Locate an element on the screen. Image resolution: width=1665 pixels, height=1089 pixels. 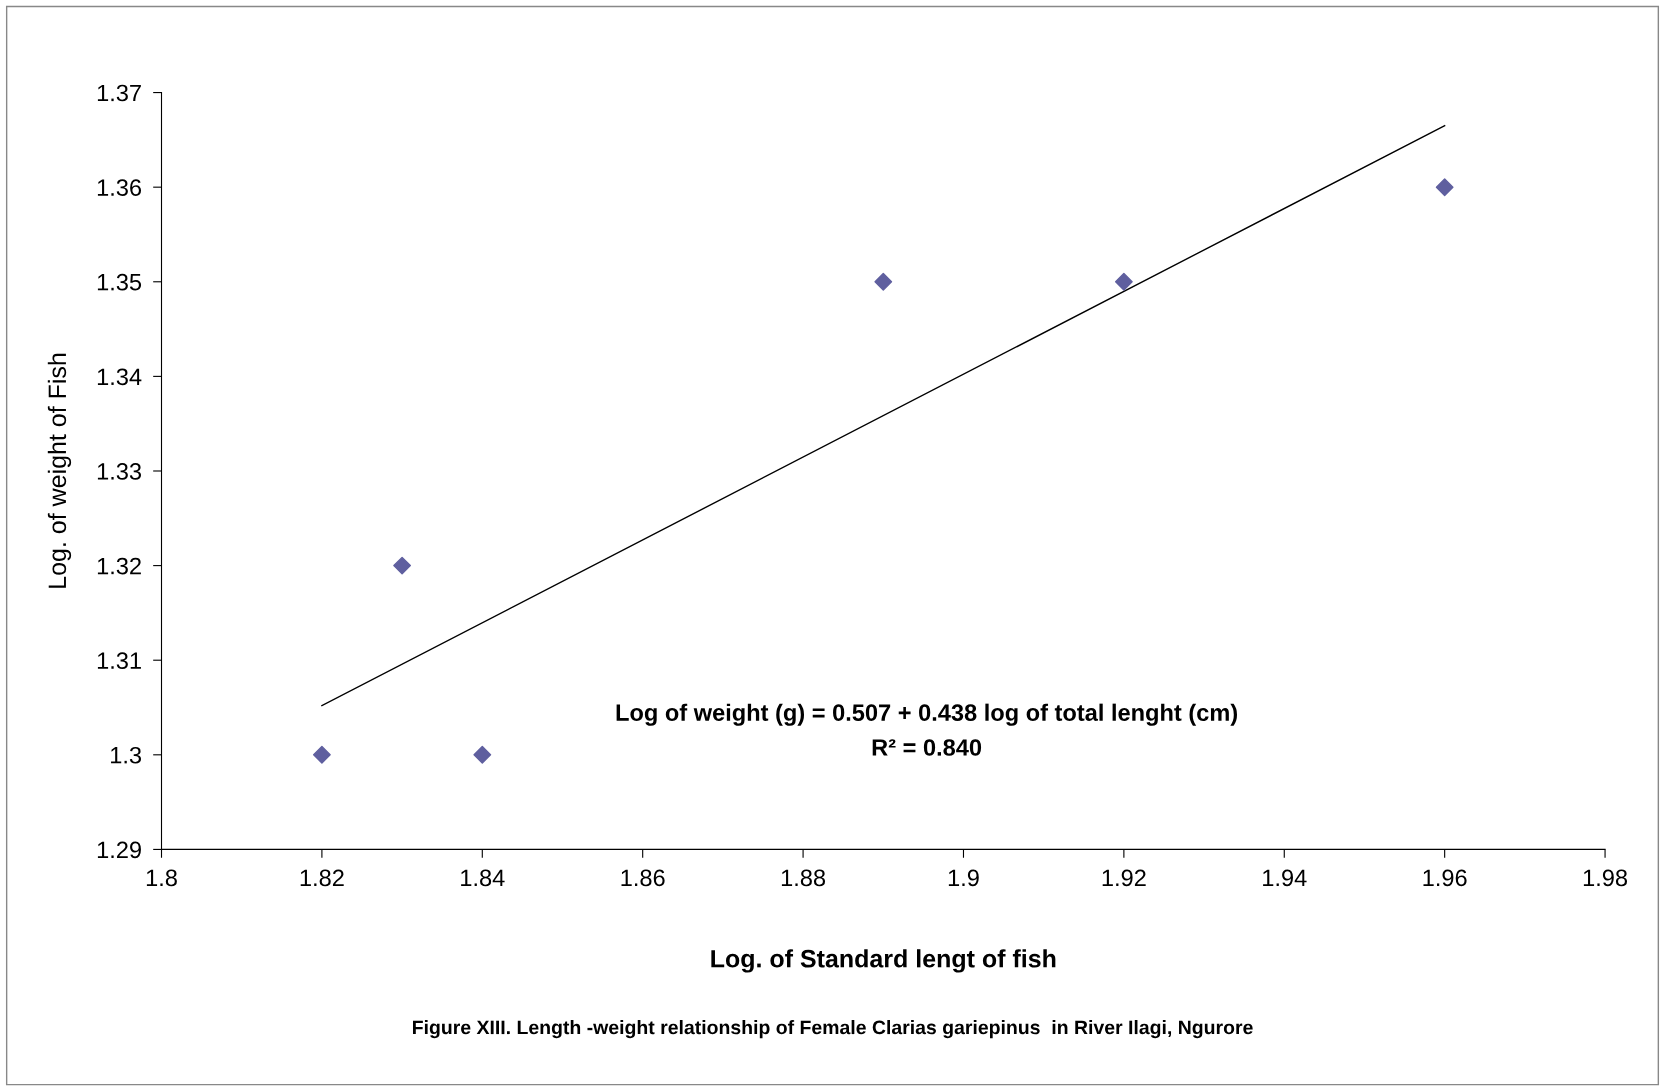
y-tick-label: 1.3 is located at coordinates (126, 755).